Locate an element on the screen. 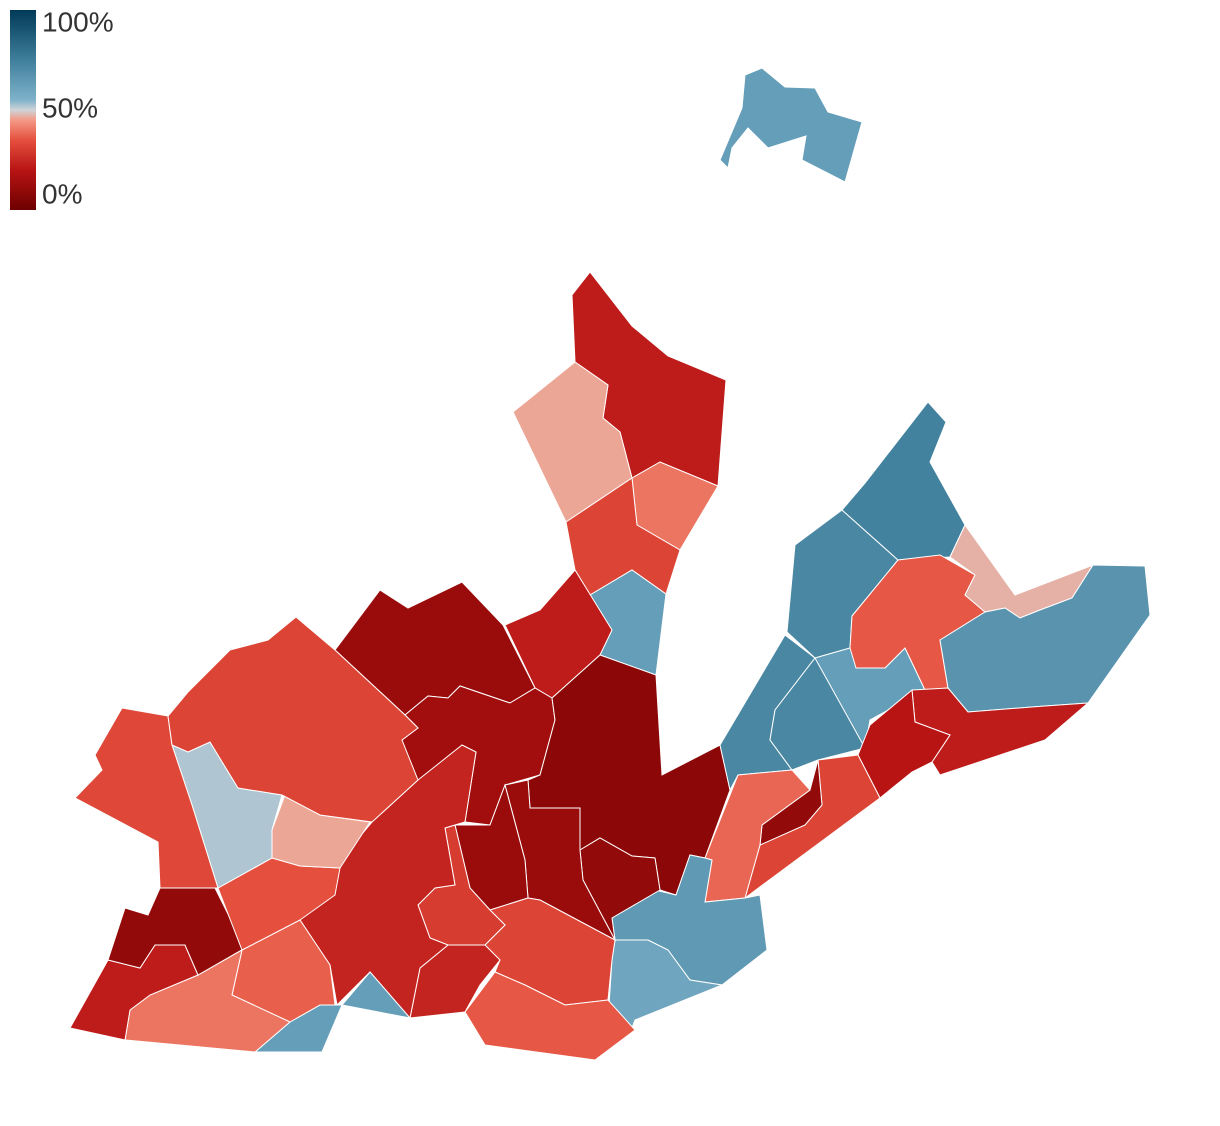 This screenshot has width=1220, height=1126. legend-tick-label: 0% is located at coordinates (62, 193).